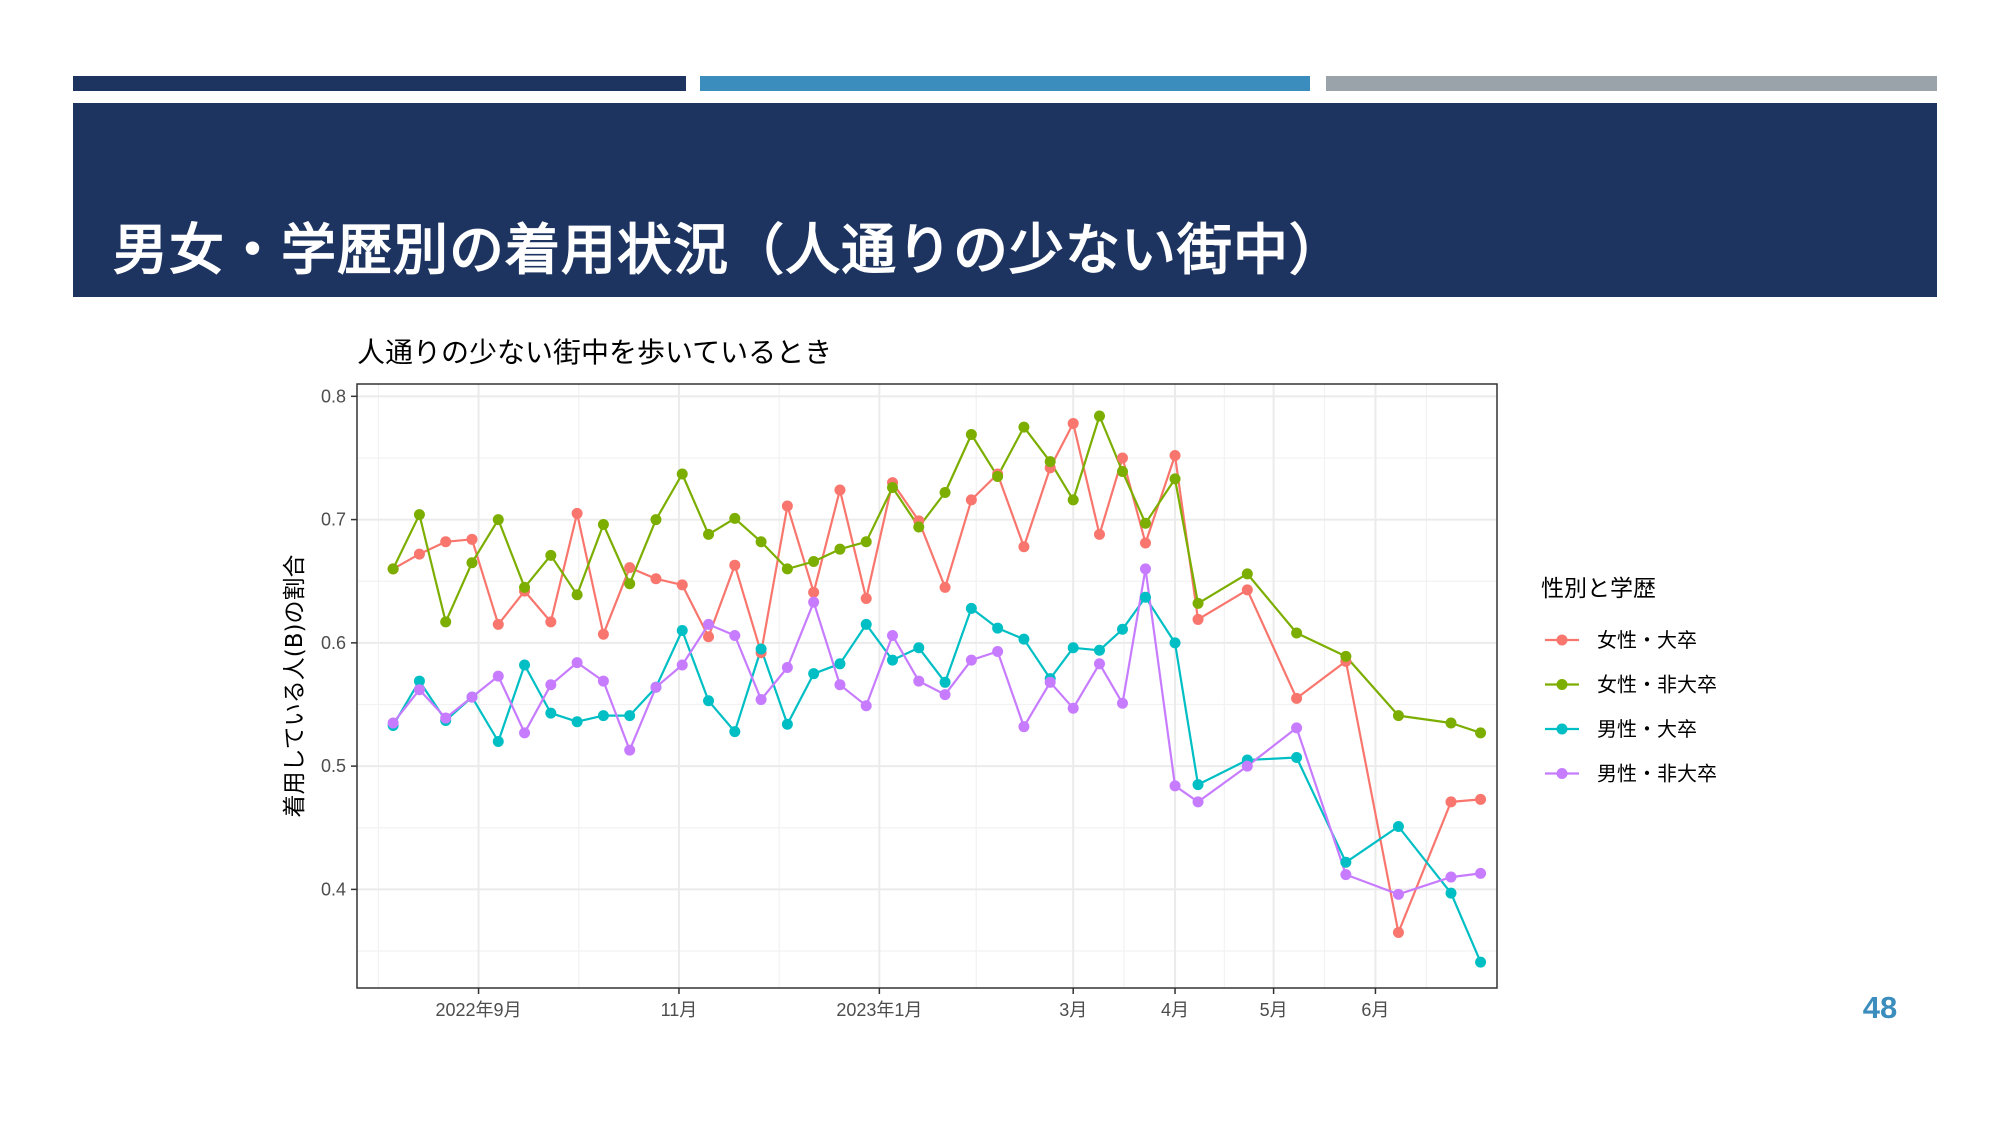 This screenshot has height=1125, width=2000. What do you see at coordinates (333, 766) in the screenshot?
I see `y-tick-label: 0.5` at bounding box center [333, 766].